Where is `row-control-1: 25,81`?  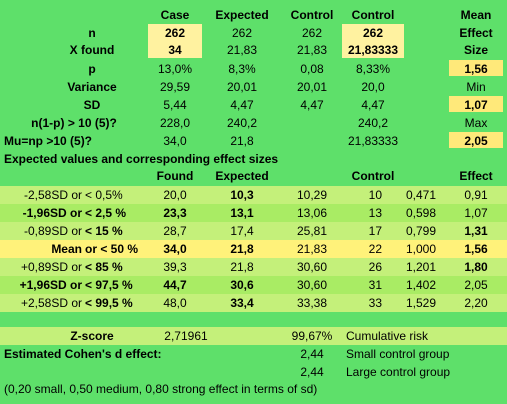 row-control-1: 25,81 is located at coordinates (312, 231).